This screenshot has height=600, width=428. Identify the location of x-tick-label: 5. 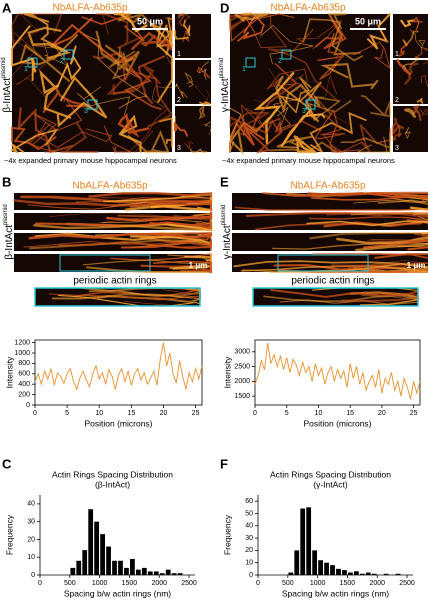
(67, 413).